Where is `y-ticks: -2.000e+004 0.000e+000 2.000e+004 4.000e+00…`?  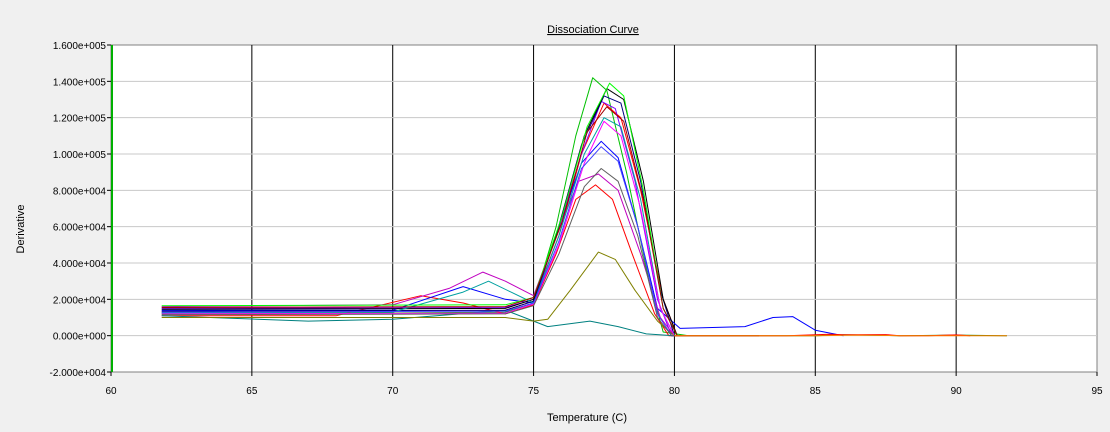 y-ticks: -2.000e+004 0.000e+000 2.000e+004 4.000e+00… is located at coordinates (80, 210).